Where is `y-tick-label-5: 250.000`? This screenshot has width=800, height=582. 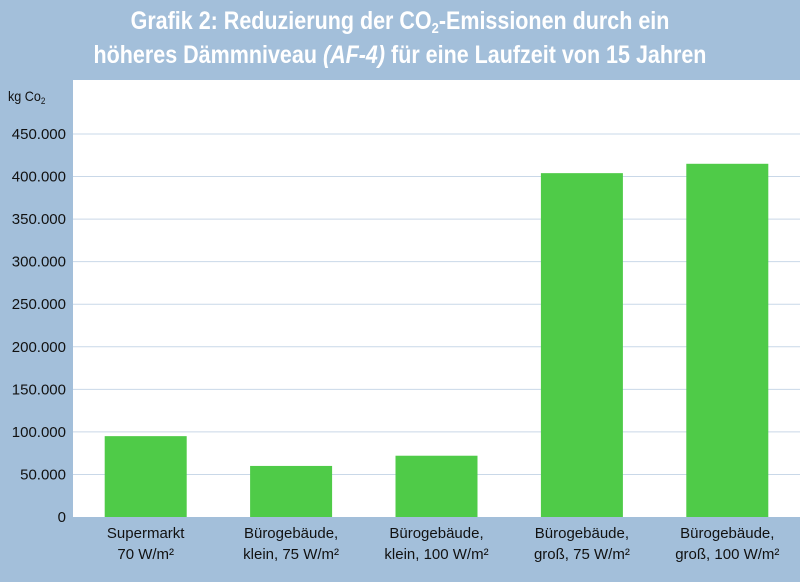 y-tick-label-5: 250.000 is located at coordinates (39, 304).